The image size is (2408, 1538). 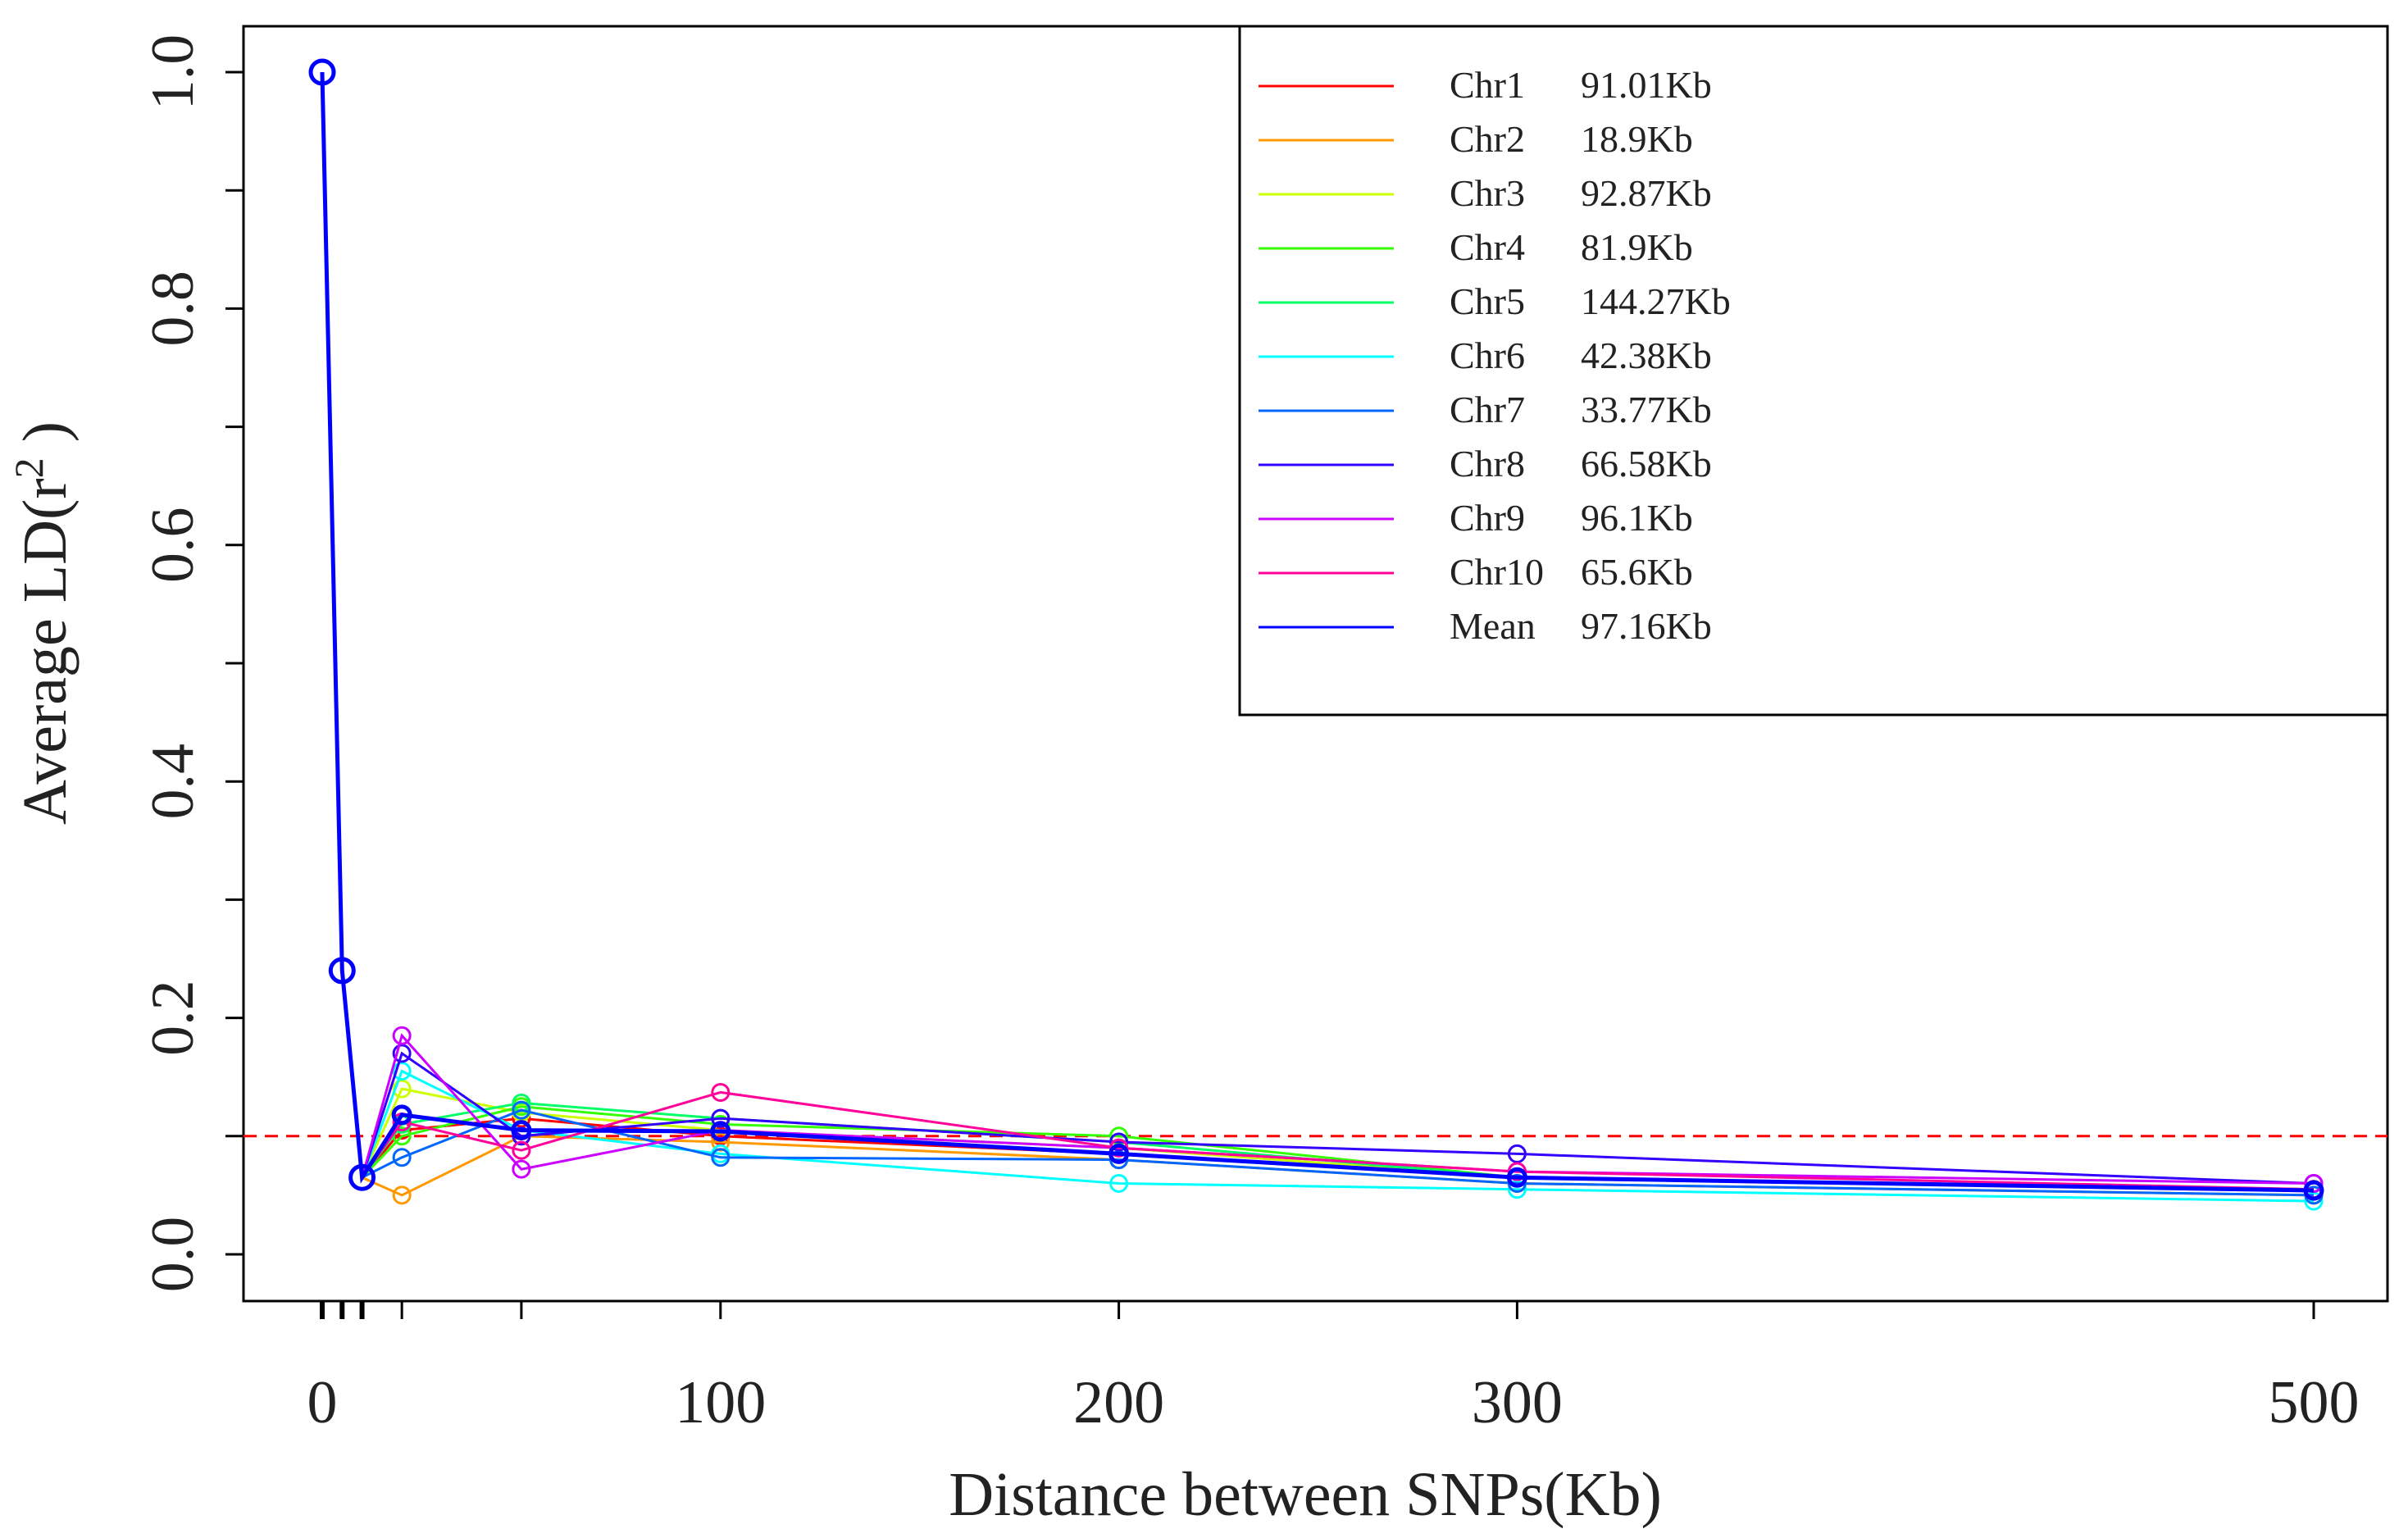 What do you see at coordinates (1637, 518) in the screenshot?
I see `legend-value: 96.1Kb` at bounding box center [1637, 518].